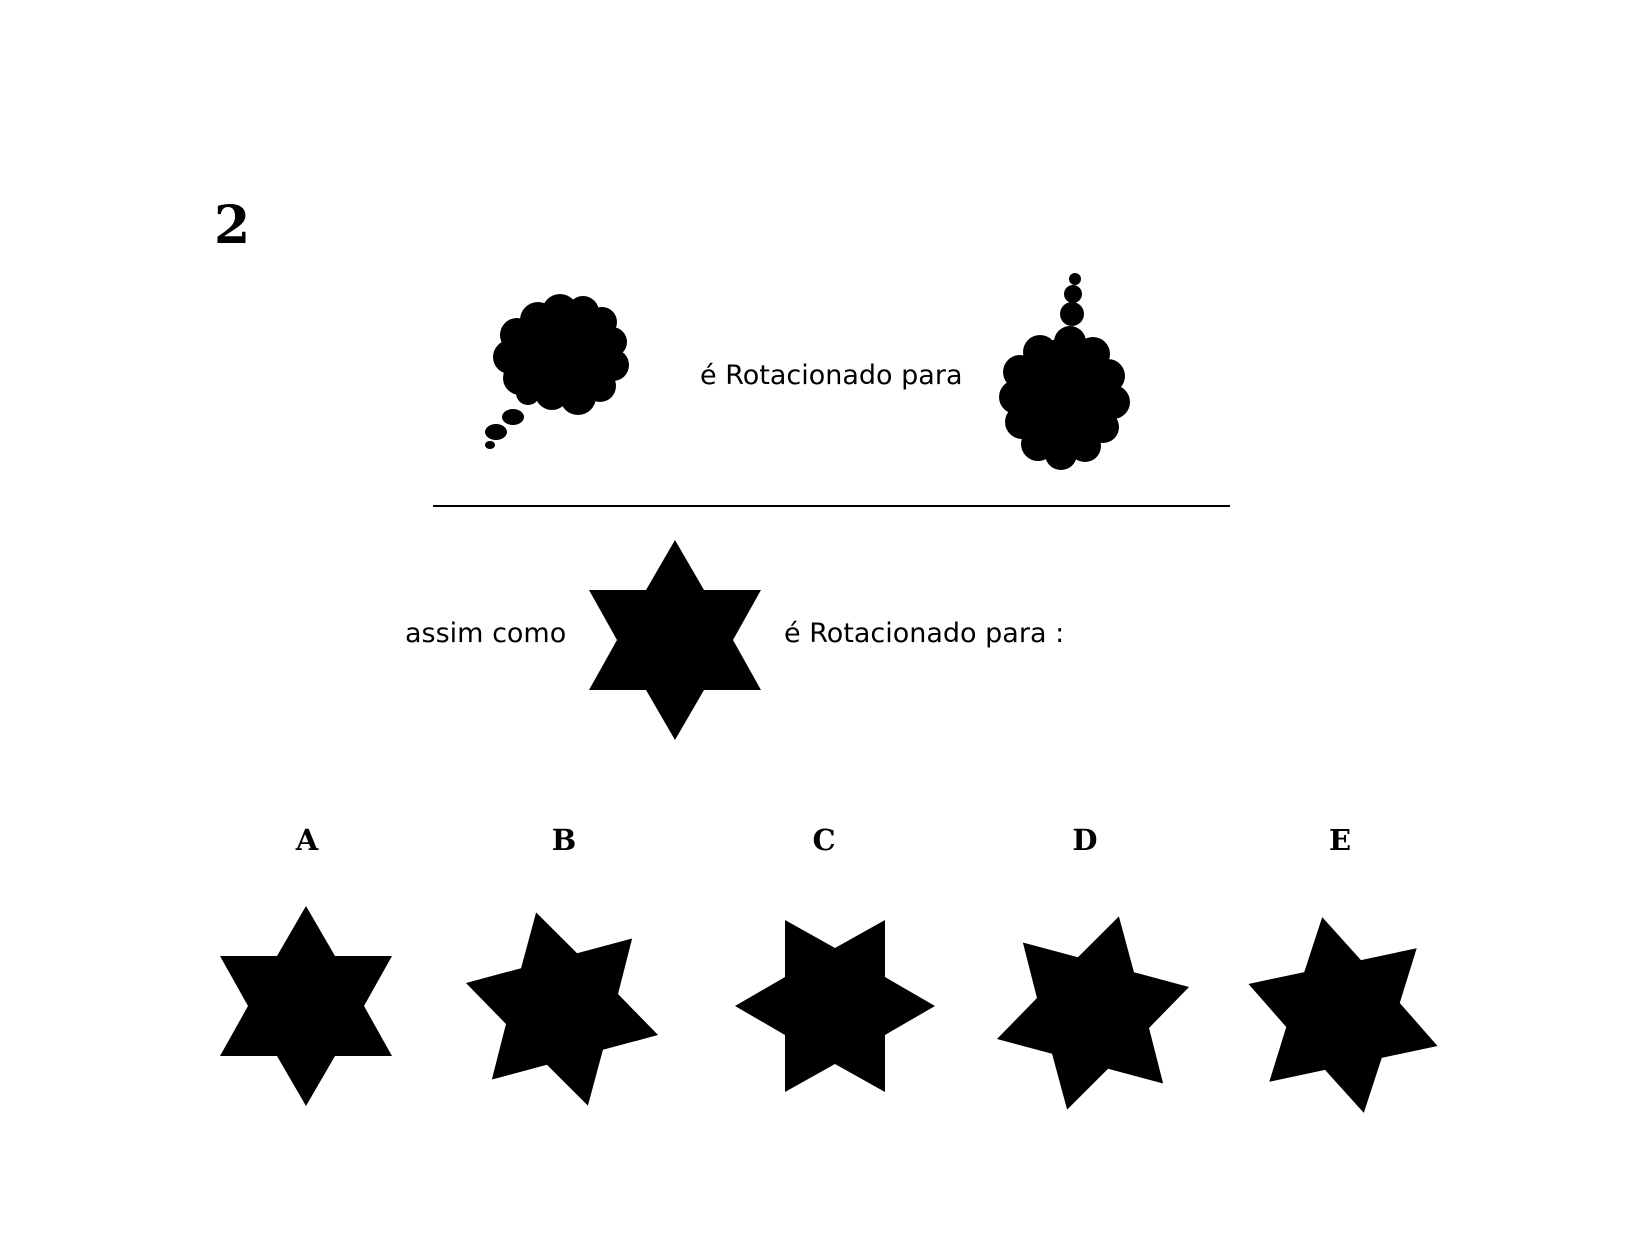 Image resolution: width=1626 pixels, height=1250 pixels. I want to click on star-option-c-icon, so click(835, 1006).